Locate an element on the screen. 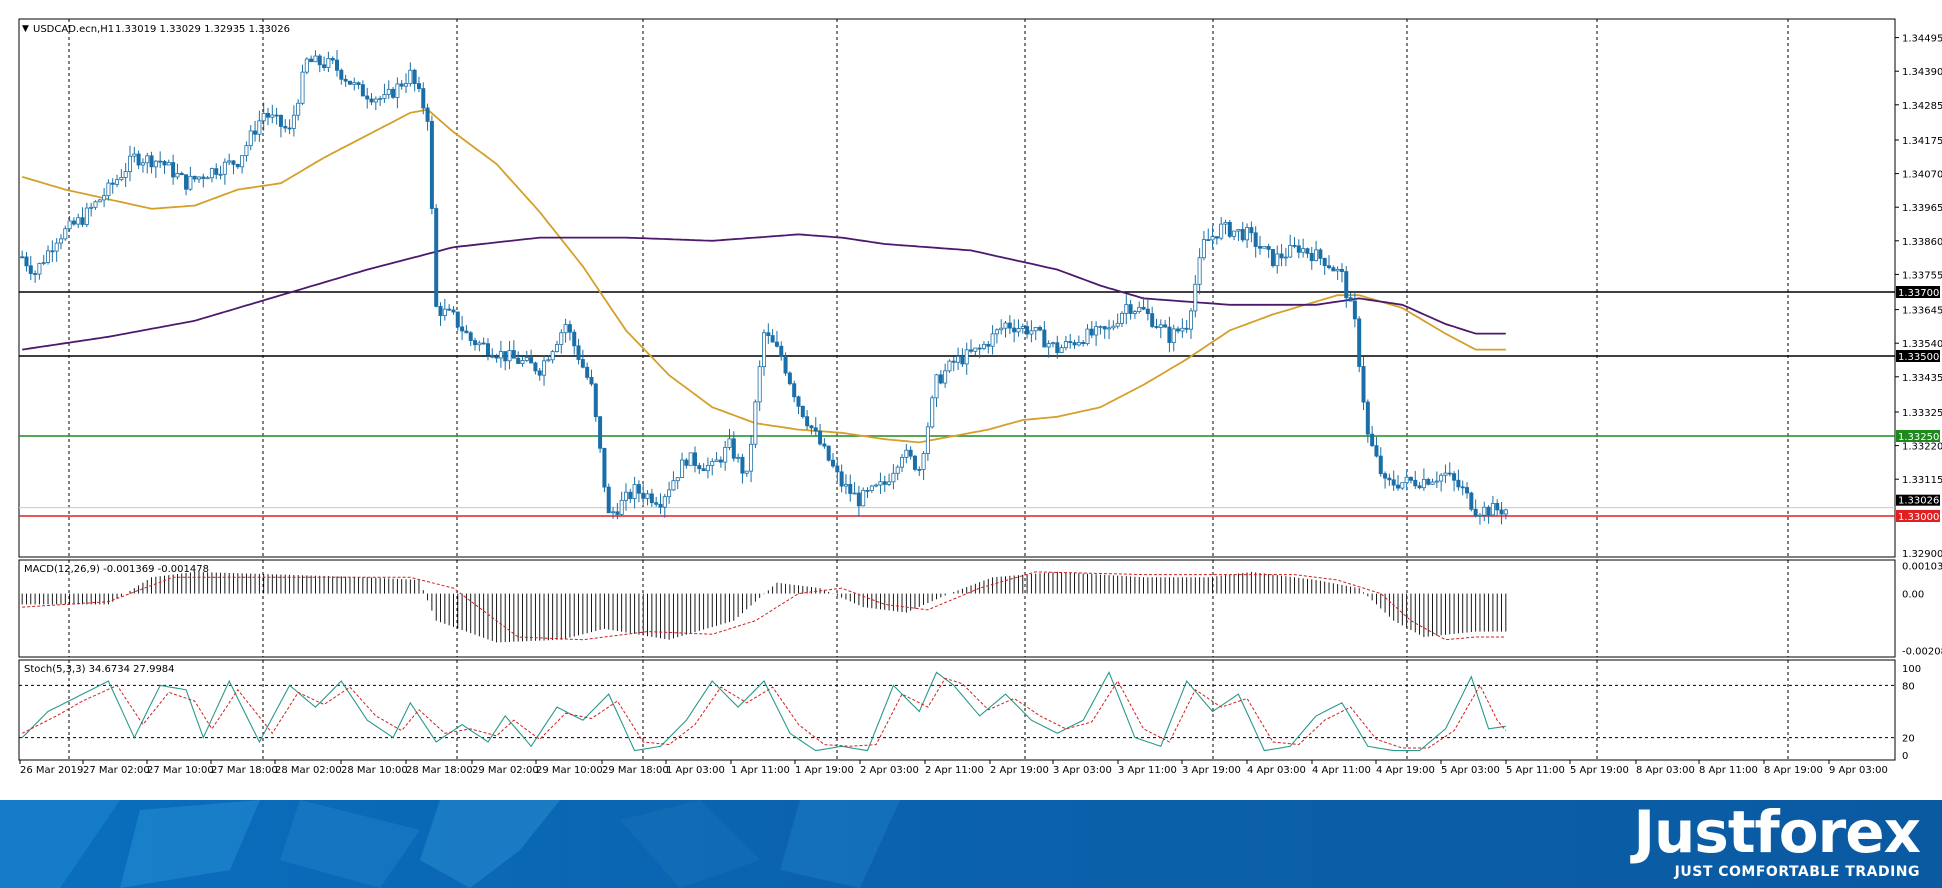  x-tick-label: 5 Apr 03:00 is located at coordinates (1470, 770).